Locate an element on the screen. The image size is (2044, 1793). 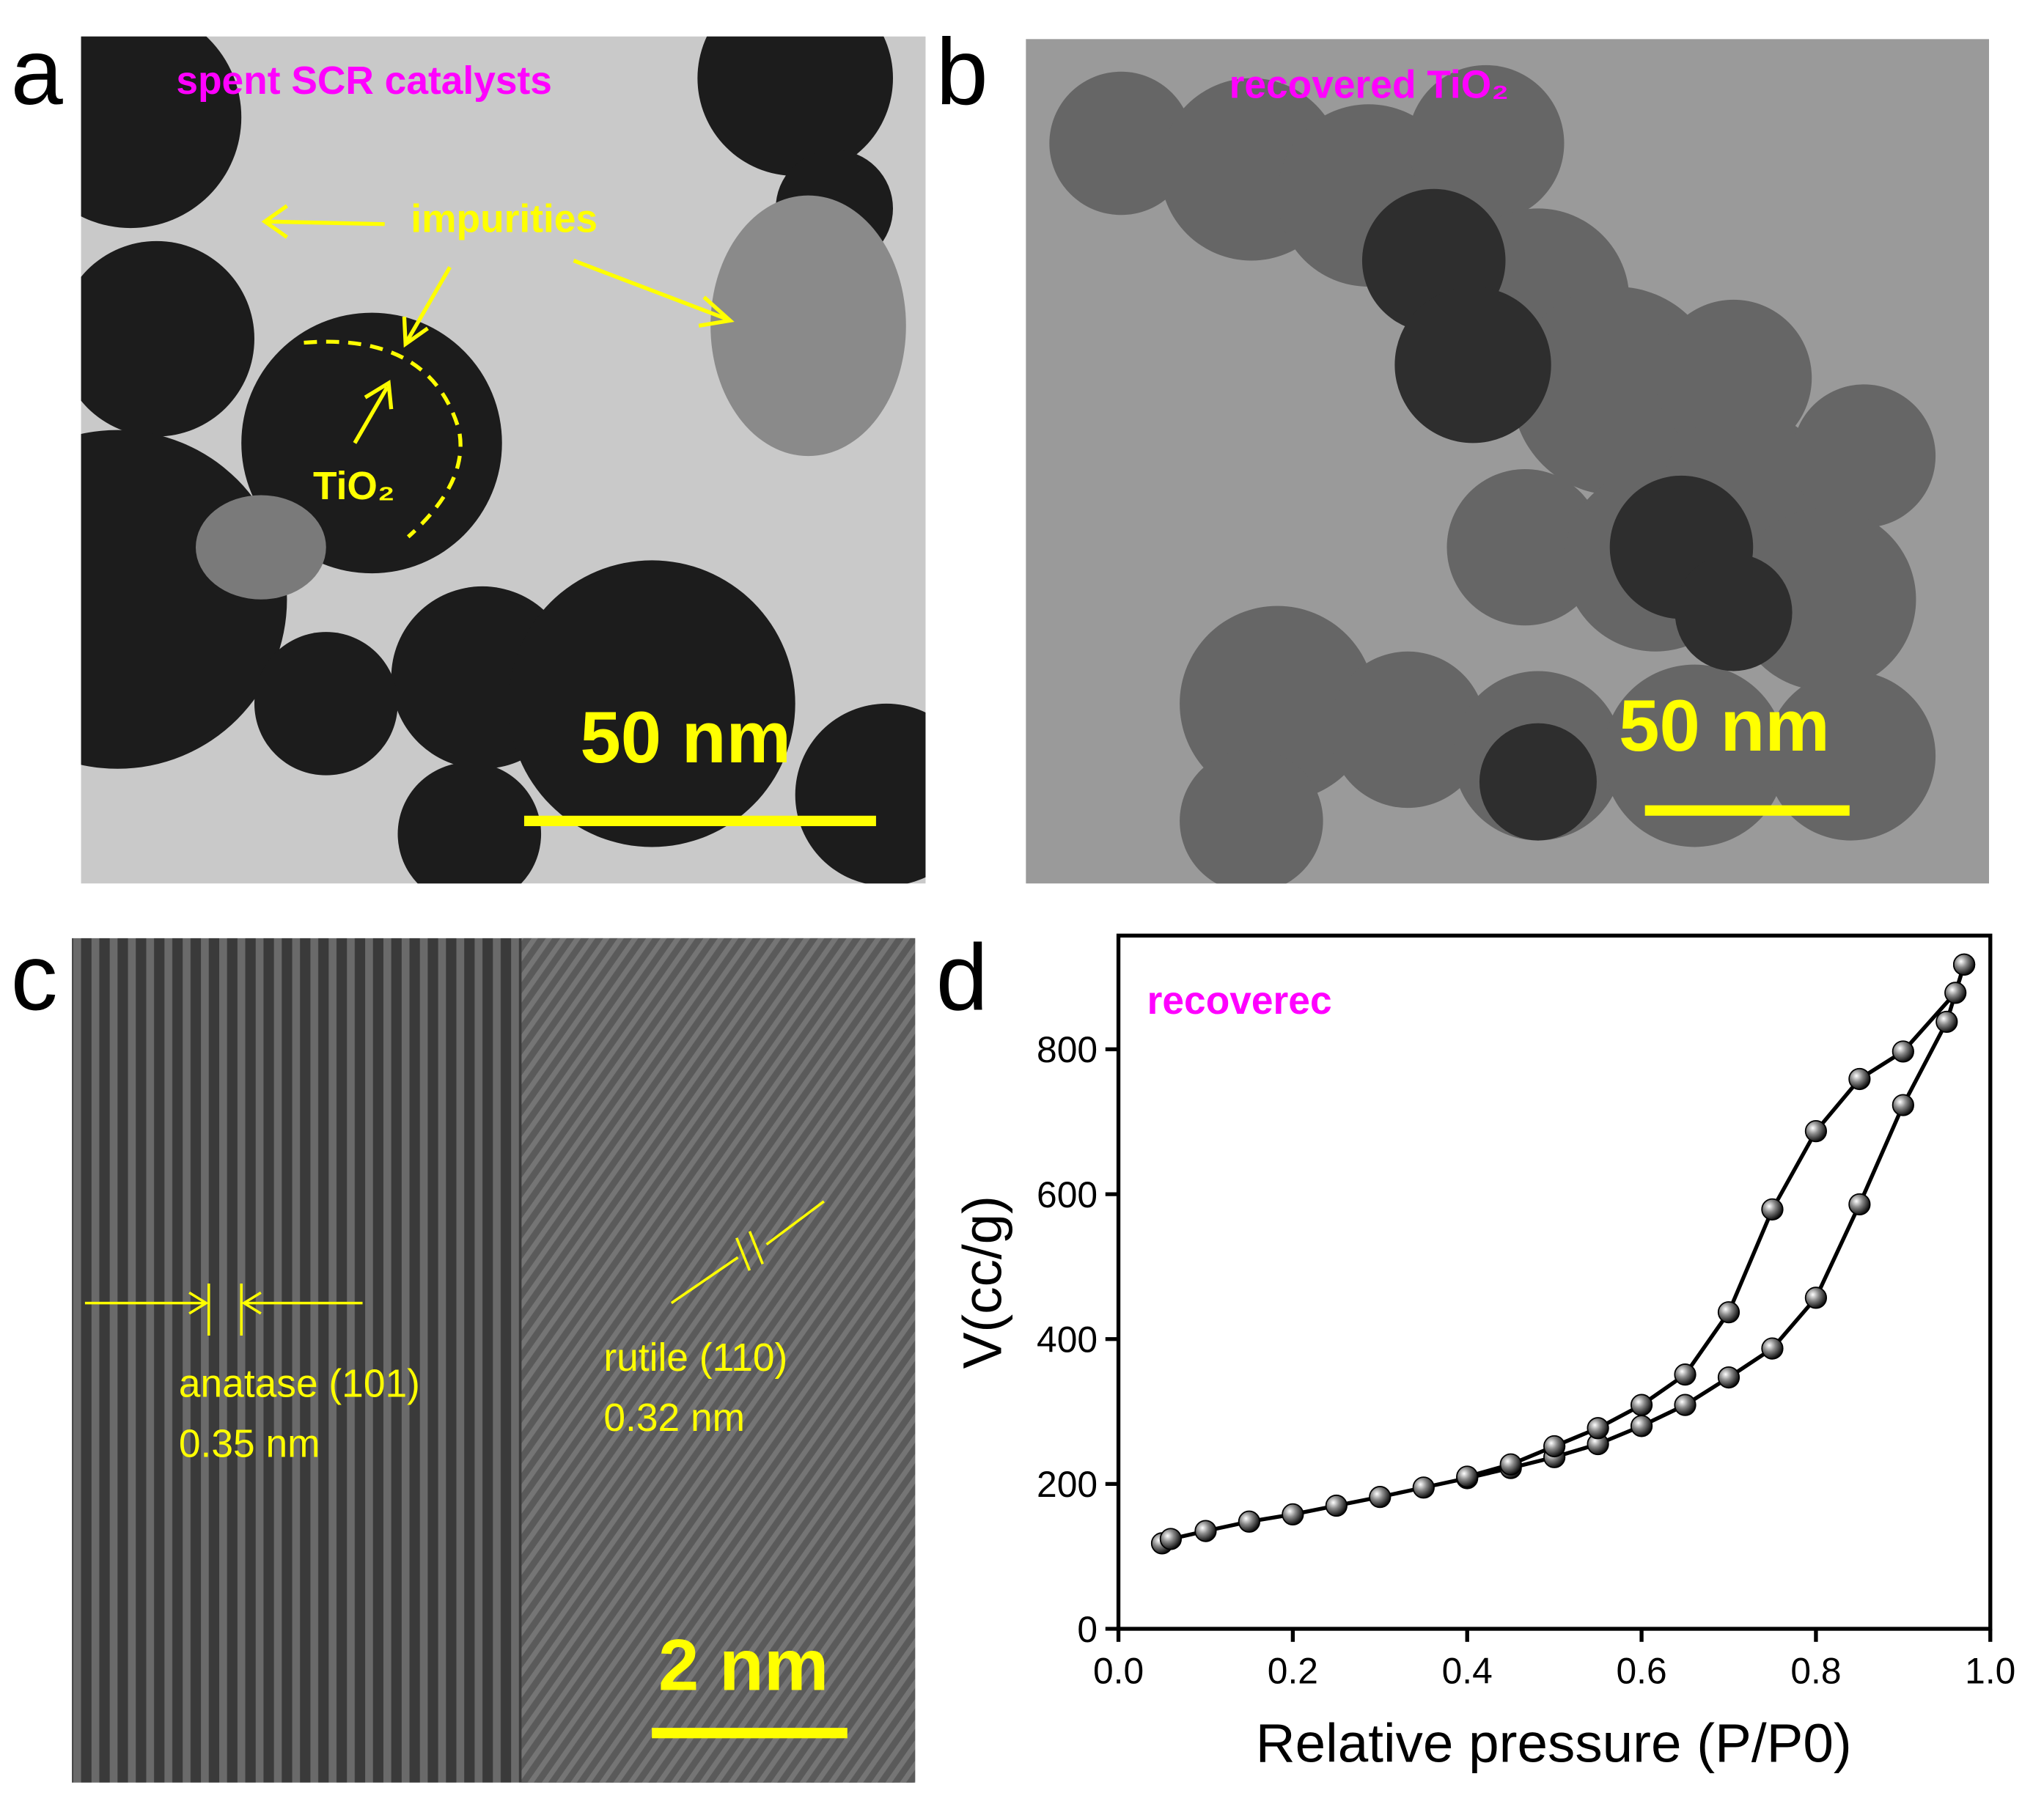
scale-bar-label: 2 nm is located at coordinates (743, 1666).